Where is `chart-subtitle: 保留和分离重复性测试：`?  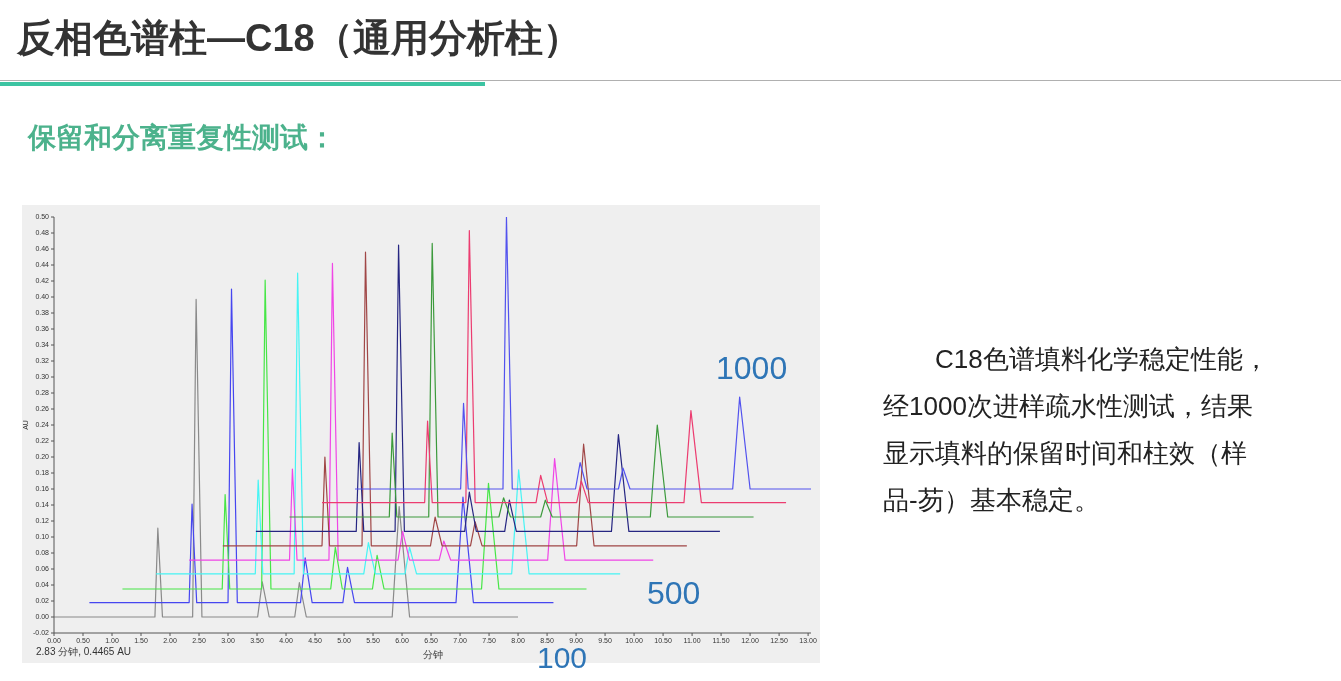
chart-subtitle: 保留和分离重复性测试： is located at coordinates (182, 137).